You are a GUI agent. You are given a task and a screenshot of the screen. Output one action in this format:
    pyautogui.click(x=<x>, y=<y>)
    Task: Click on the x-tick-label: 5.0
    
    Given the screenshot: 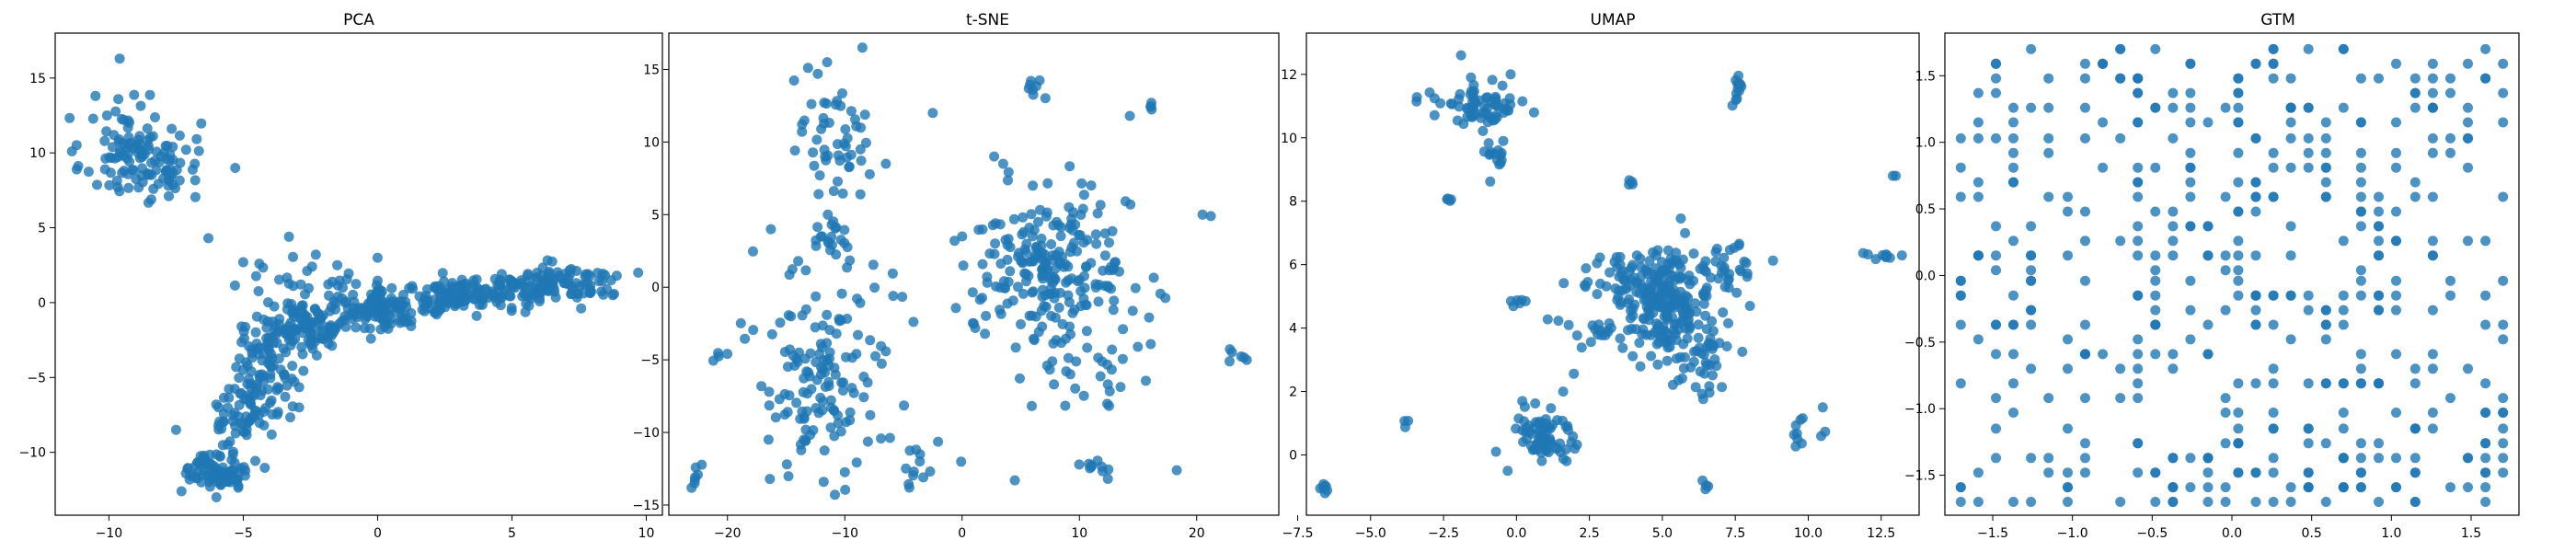 What is the action you would take?
    pyautogui.click(x=1662, y=533)
    